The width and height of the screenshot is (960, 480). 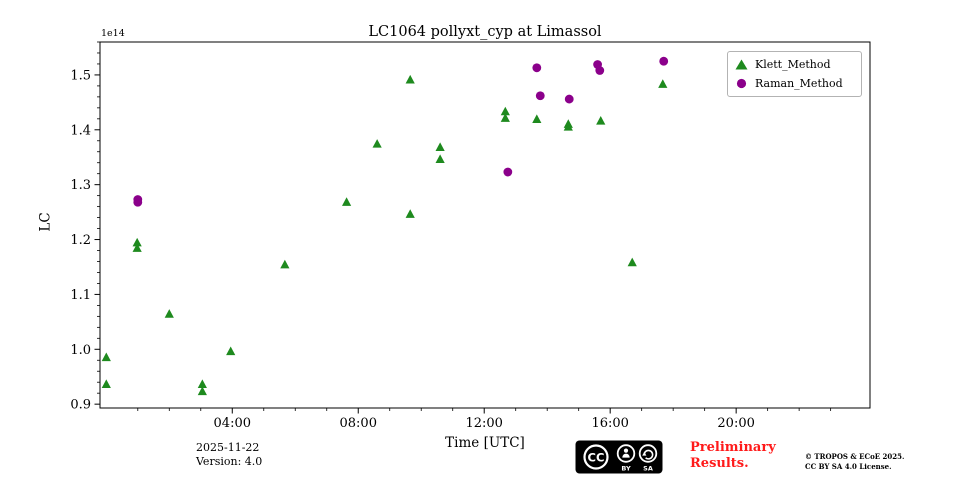 I want to click on circle-marker-icon, so click(x=741, y=83).